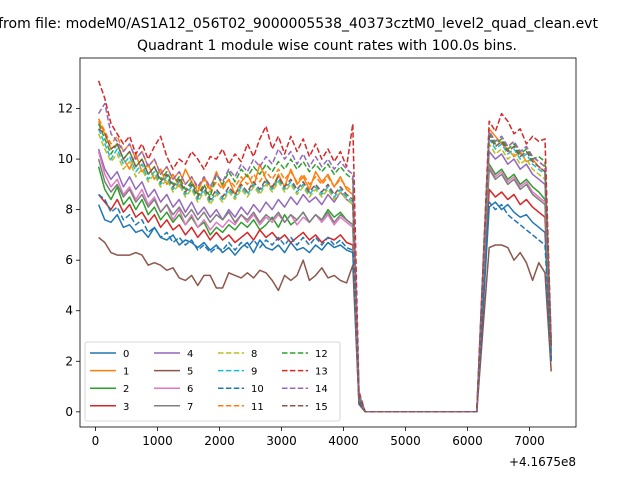 The image size is (640, 480). What do you see at coordinates (190, 407) in the screenshot?
I see `legend-label: 7` at bounding box center [190, 407].